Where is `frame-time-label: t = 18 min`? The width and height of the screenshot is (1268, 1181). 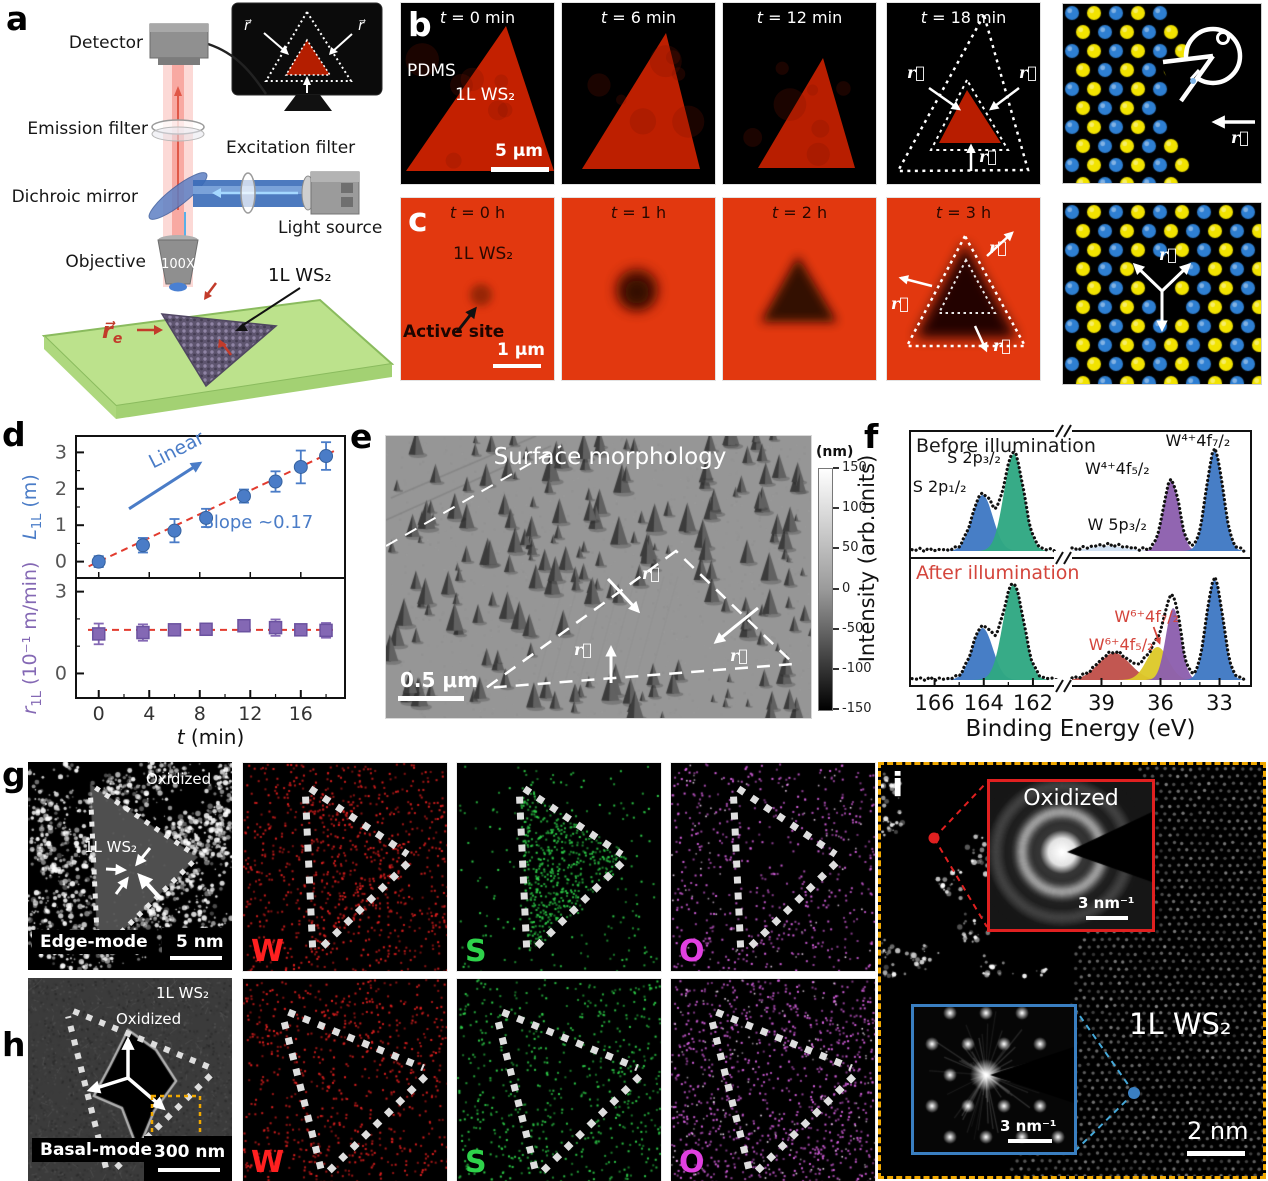 frame-time-label: t = 18 min is located at coordinates (963, 17).